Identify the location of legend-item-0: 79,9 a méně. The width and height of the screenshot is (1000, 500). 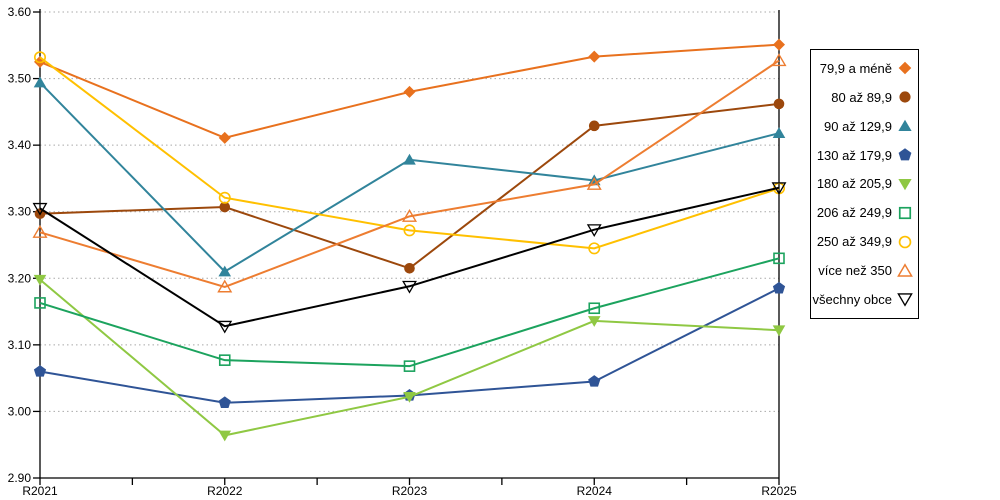
(863, 68).